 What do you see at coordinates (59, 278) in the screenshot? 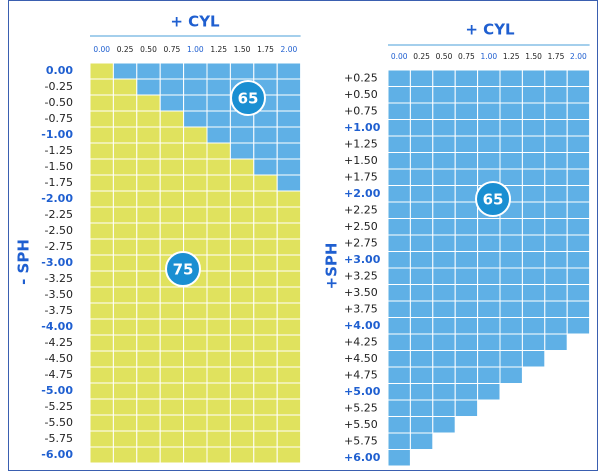
I see `sph-label: -3.25` at bounding box center [59, 278].